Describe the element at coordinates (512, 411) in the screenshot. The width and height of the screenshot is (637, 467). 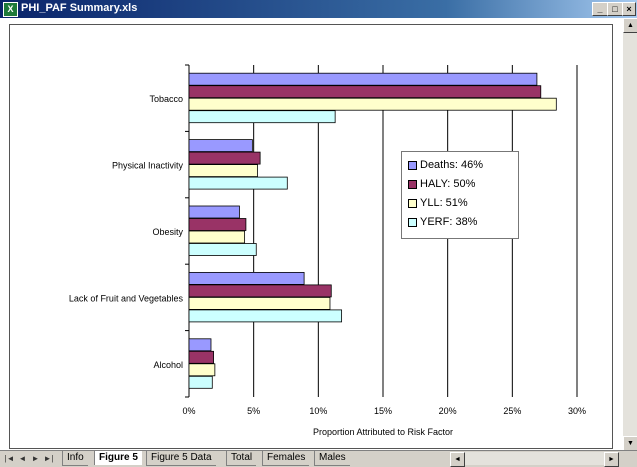
I see `x-tick-label: 25%` at that location.